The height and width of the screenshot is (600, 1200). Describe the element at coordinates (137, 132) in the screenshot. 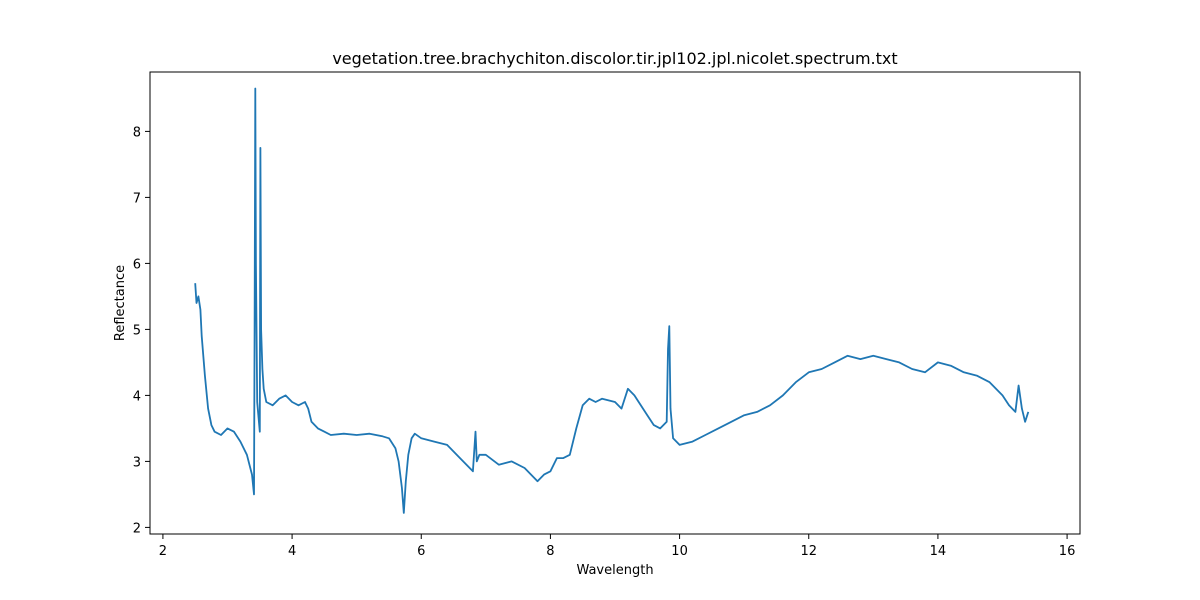

I see `y-tick-label: 8` at that location.